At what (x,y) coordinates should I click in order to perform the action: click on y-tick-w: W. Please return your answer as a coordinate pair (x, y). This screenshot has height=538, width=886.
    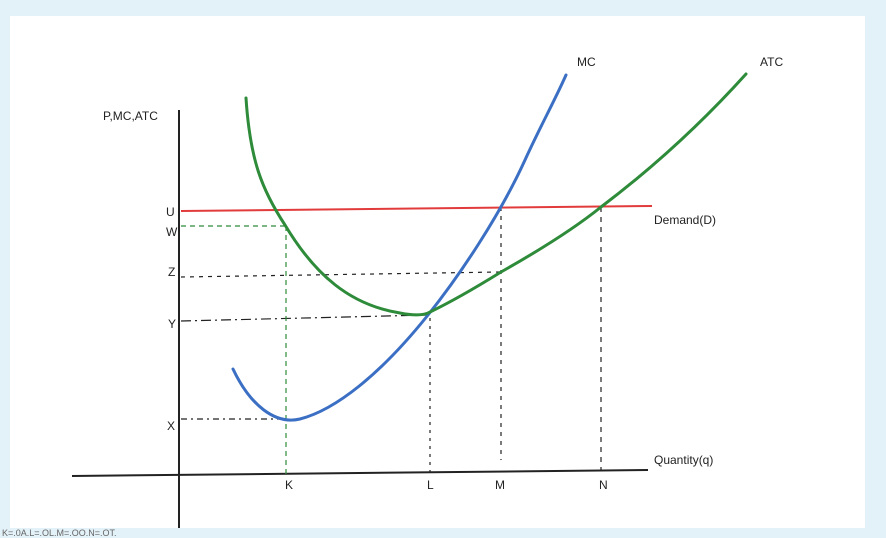
    Looking at the image, I should click on (172, 232).